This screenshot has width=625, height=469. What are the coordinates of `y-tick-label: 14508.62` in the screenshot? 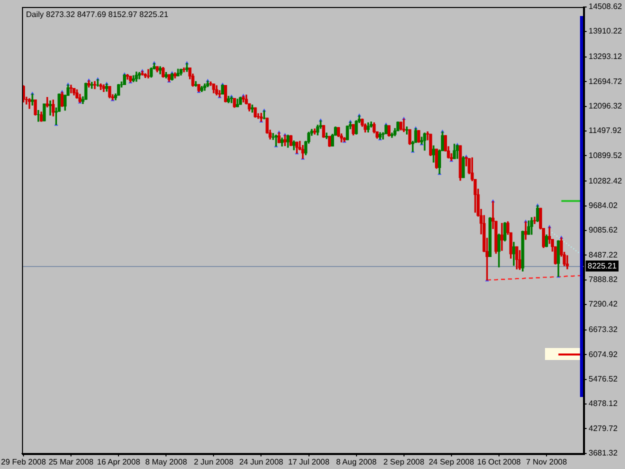 It's located at (605, 7).